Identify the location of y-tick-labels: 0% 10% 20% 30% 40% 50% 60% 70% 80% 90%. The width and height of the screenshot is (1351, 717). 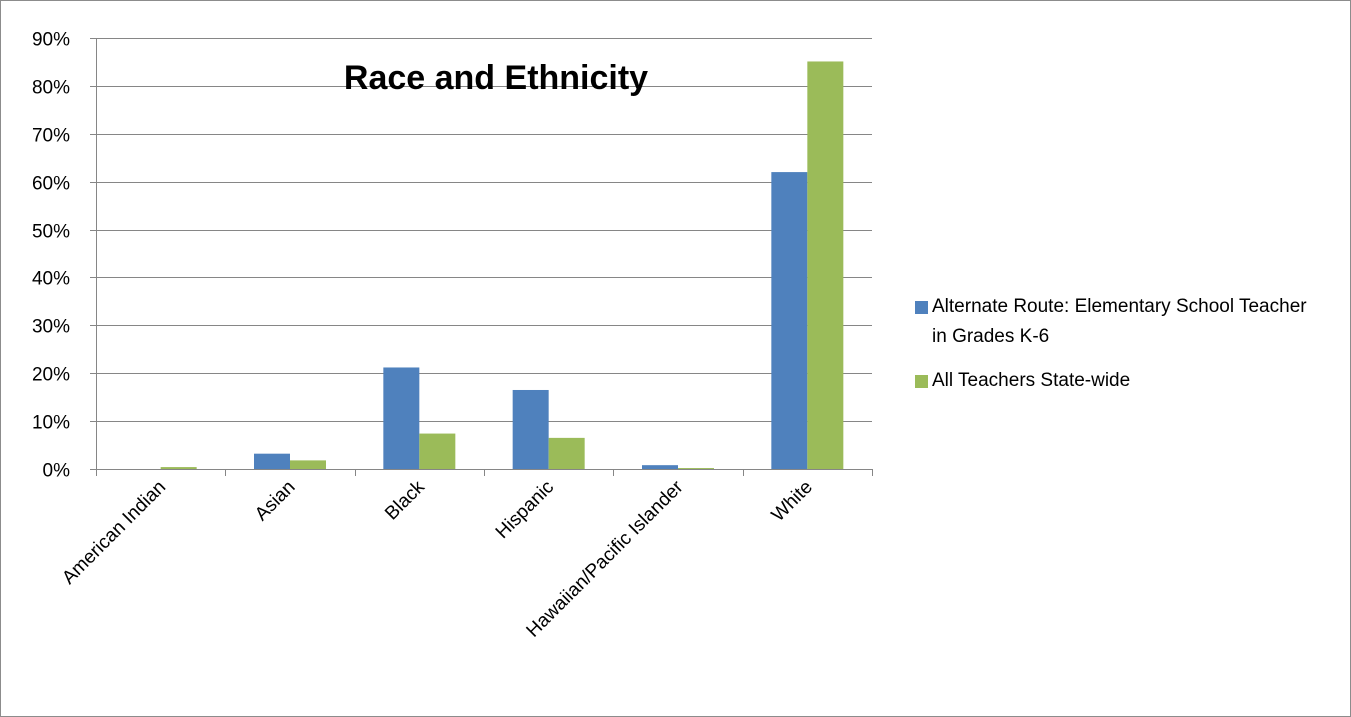
(51, 256).